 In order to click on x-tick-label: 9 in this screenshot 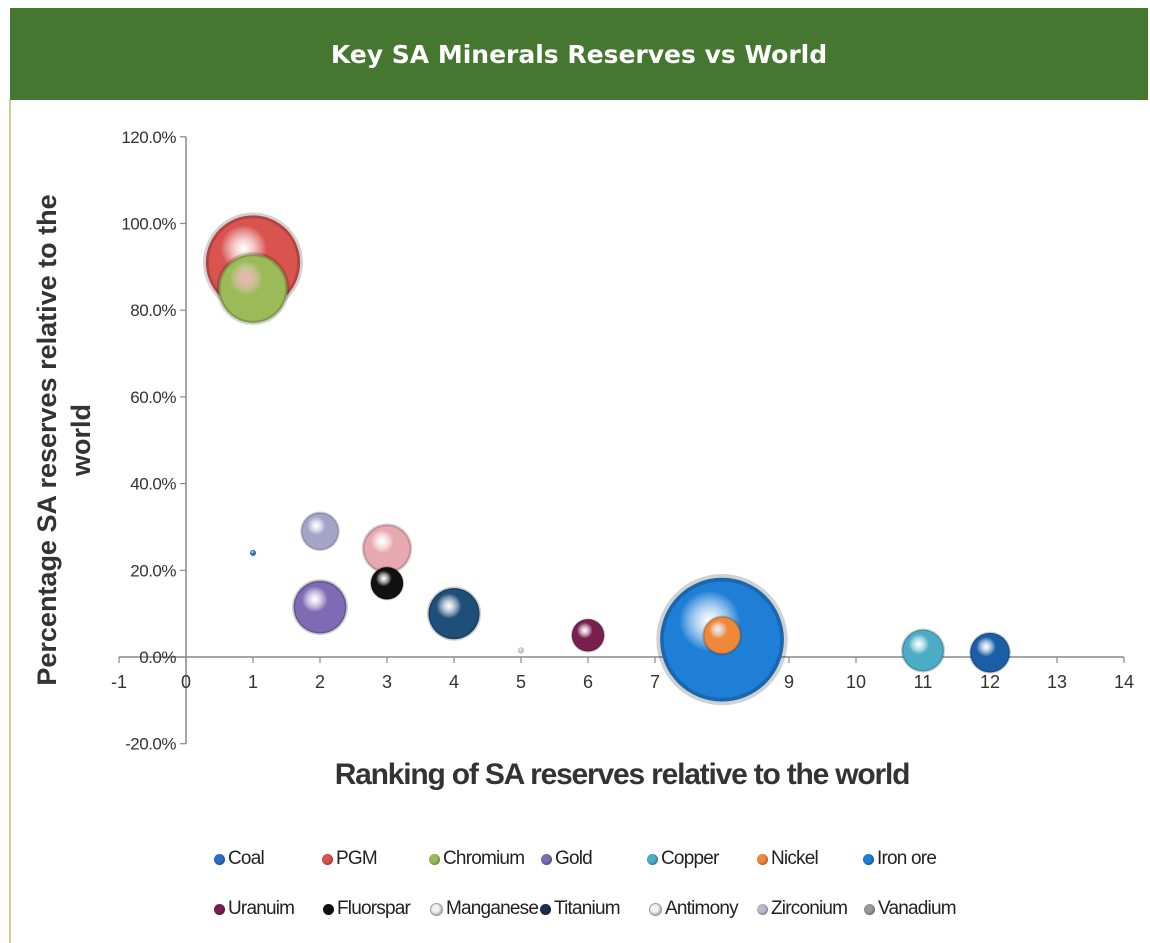, I will do `click(789, 682)`.